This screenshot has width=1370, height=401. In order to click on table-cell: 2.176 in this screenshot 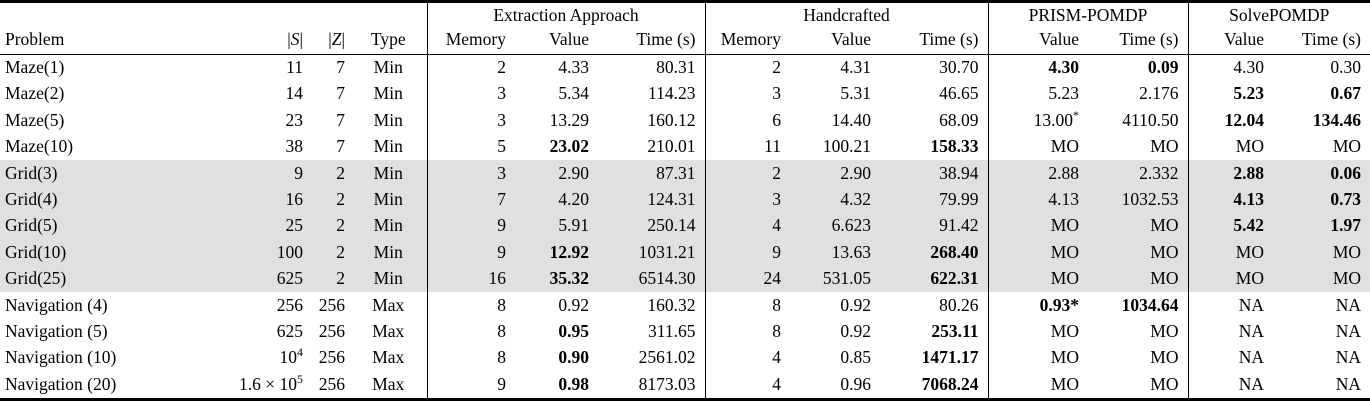, I will do `click(1159, 93)`.